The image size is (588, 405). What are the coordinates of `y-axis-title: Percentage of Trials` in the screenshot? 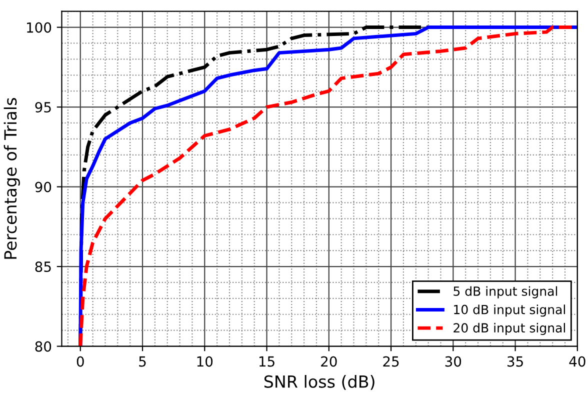 It's located at (12, 178).